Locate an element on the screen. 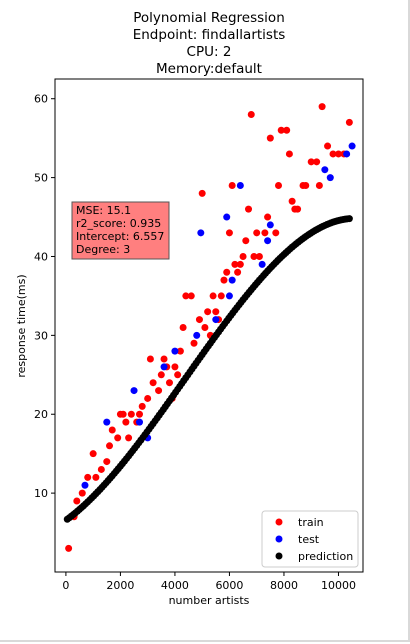 The width and height of the screenshot is (410, 644). y-tick-label: 20 is located at coordinates (41, 414).